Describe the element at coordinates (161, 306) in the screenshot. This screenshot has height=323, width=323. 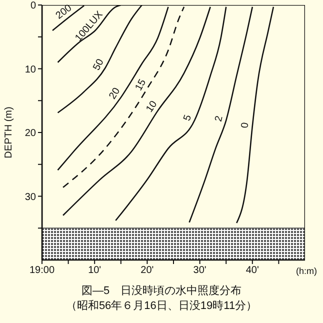
I see `text: （昭和56年６月16日、日没19時11分）` at that location.